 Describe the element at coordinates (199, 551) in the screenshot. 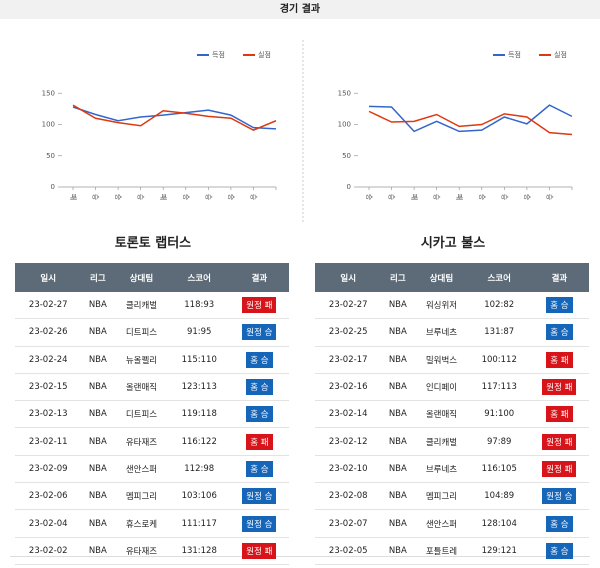

I see `cell: 131:128` at that location.